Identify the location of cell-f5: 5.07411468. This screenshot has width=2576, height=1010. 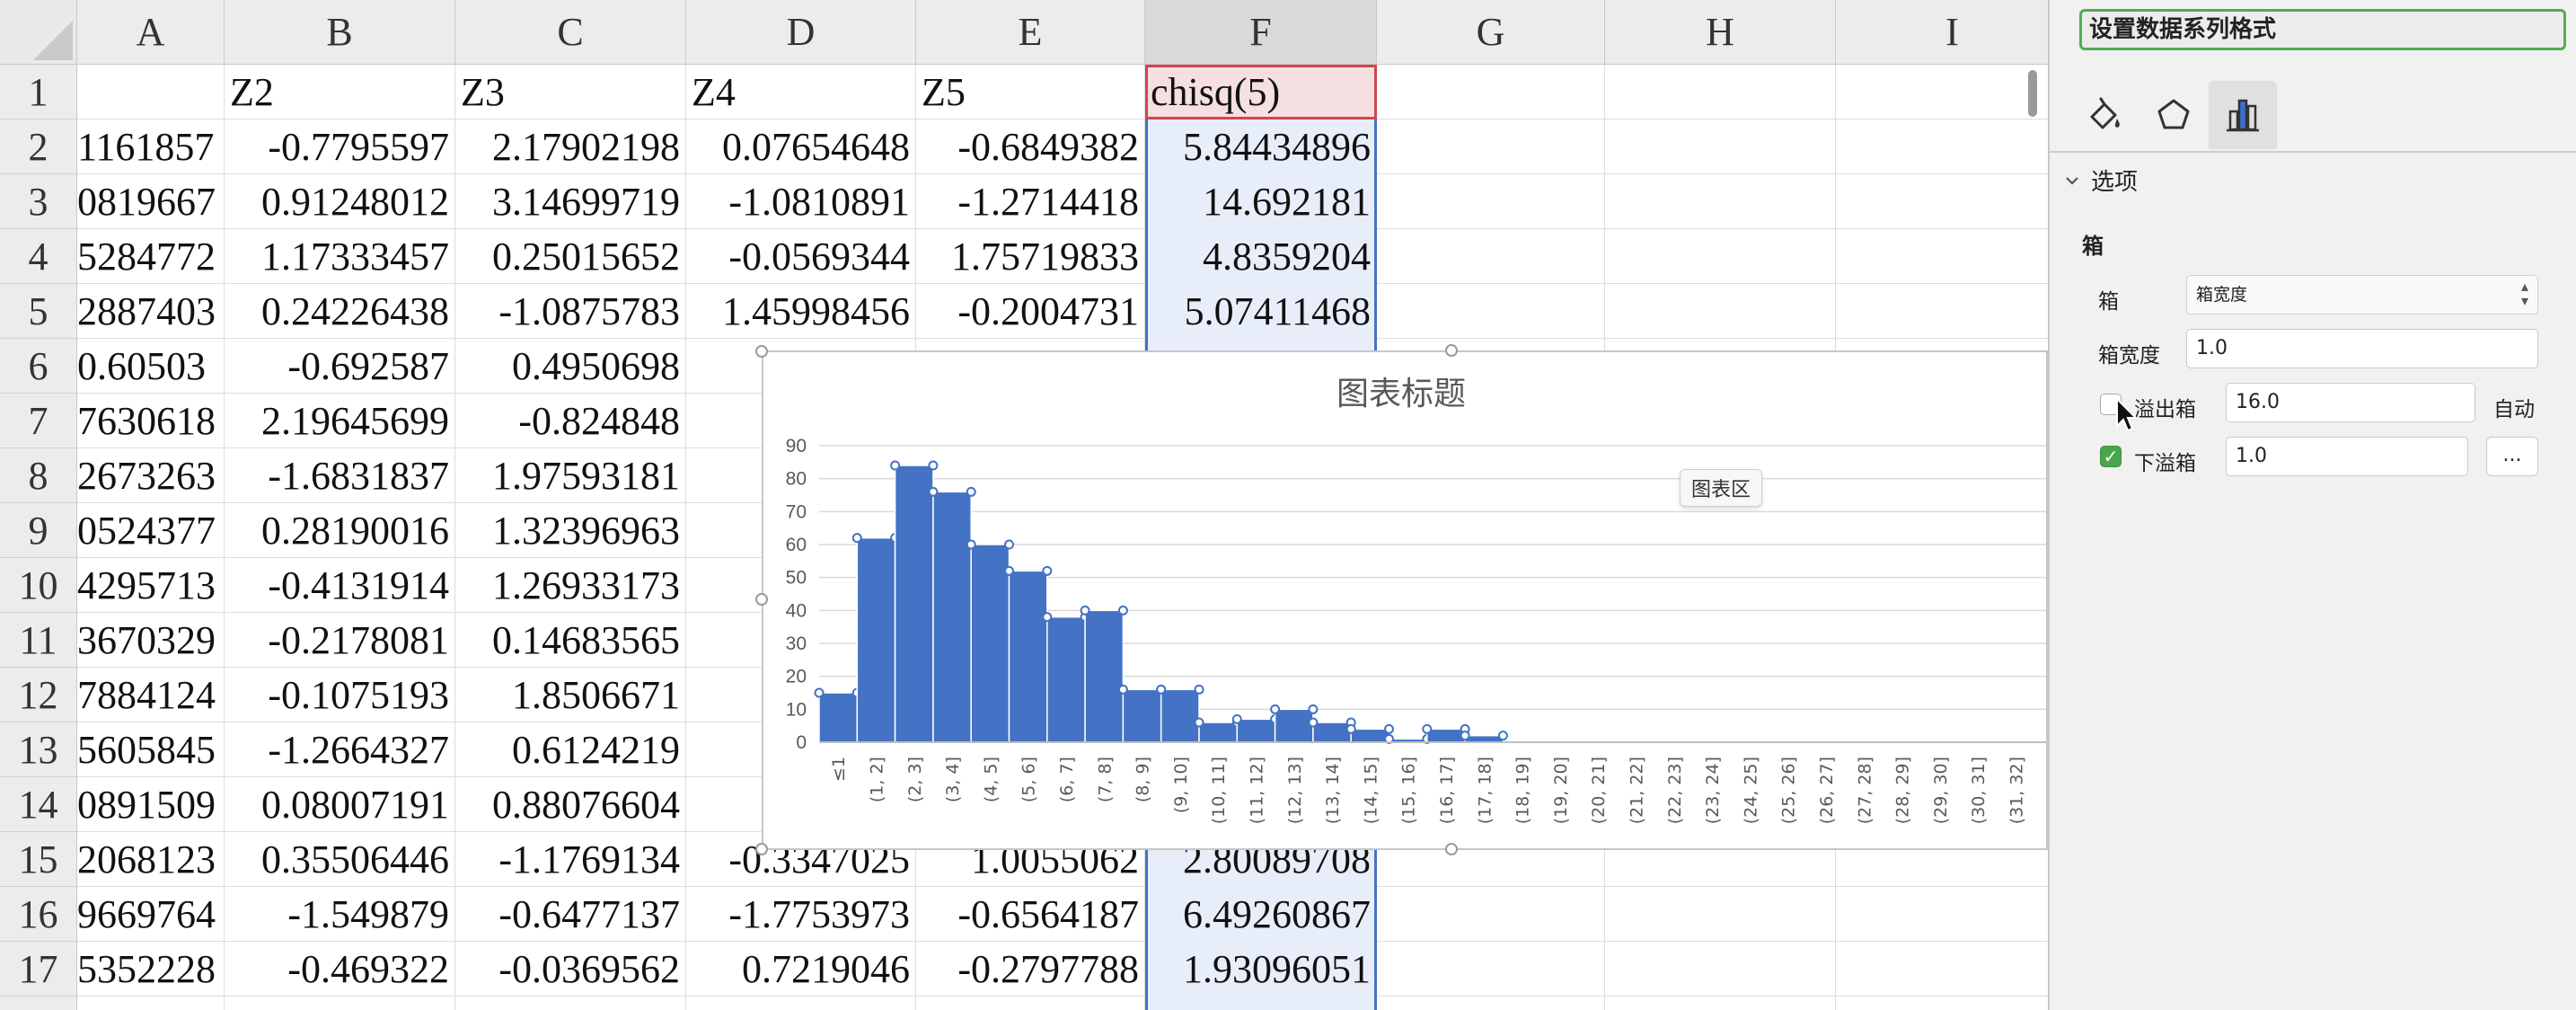
(1261, 311).